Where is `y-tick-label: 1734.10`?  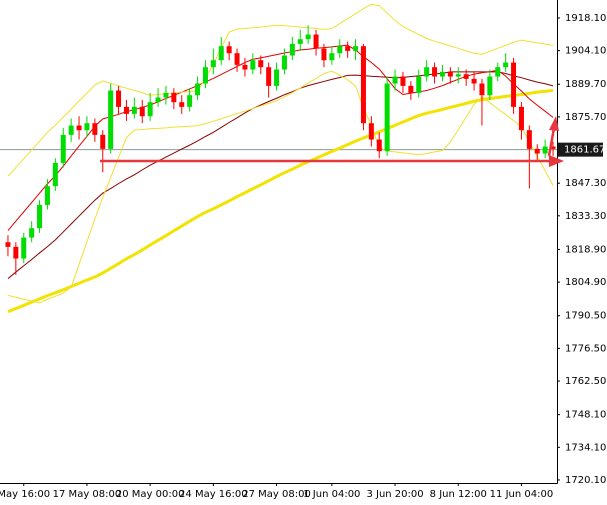
y-tick-label: 1734.10 is located at coordinates (585, 447).